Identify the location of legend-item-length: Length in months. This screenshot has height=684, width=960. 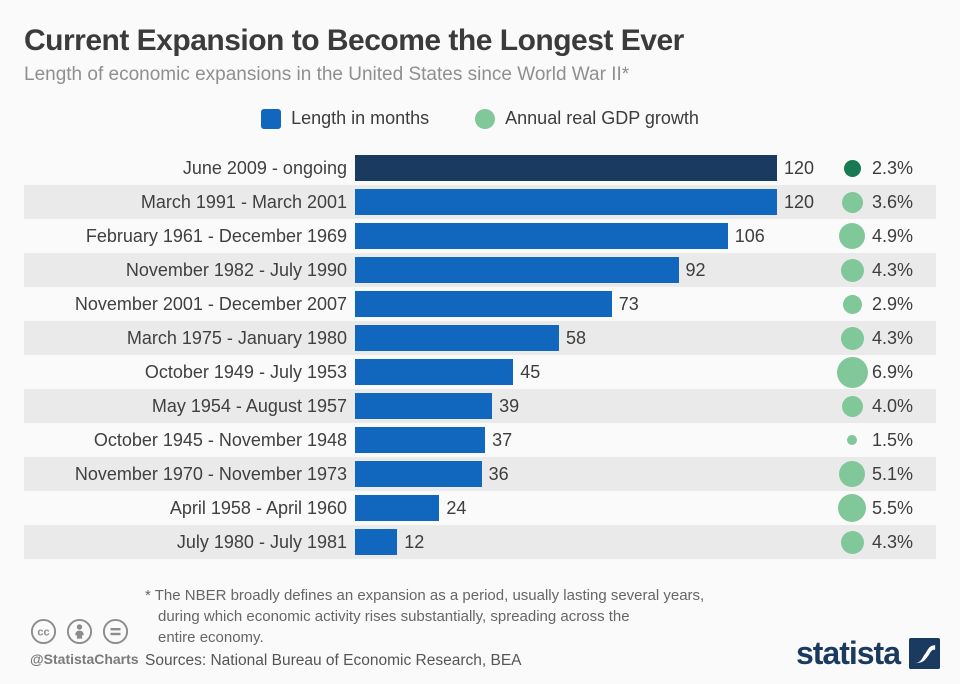
(345, 118).